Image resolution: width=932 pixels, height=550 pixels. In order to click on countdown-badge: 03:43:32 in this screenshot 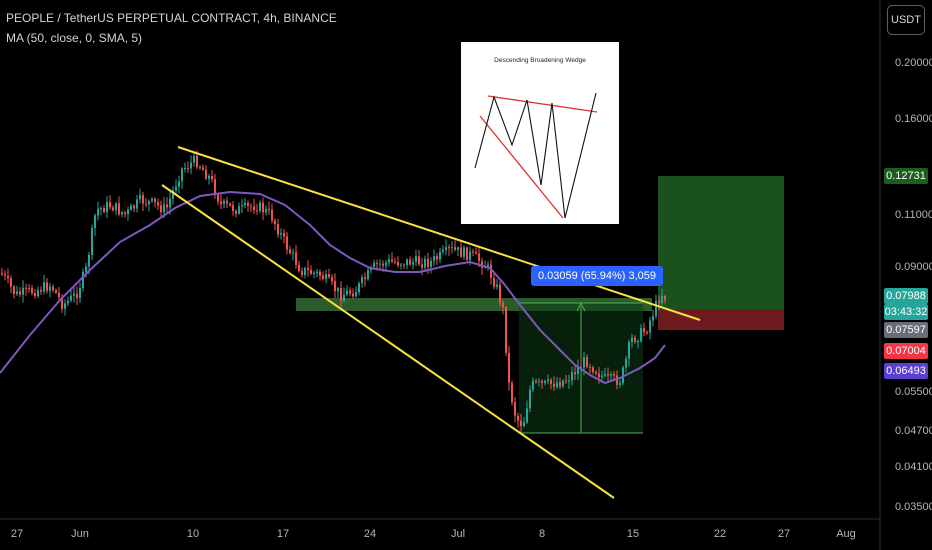, I will do `click(906, 312)`.